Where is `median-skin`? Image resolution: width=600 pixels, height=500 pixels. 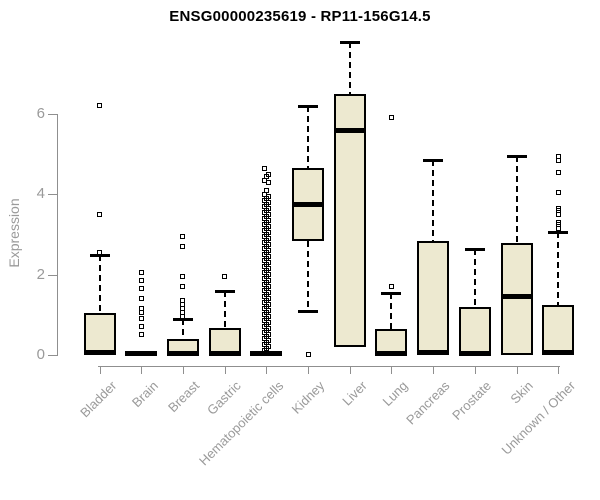
median-skin is located at coordinates (516, 297).